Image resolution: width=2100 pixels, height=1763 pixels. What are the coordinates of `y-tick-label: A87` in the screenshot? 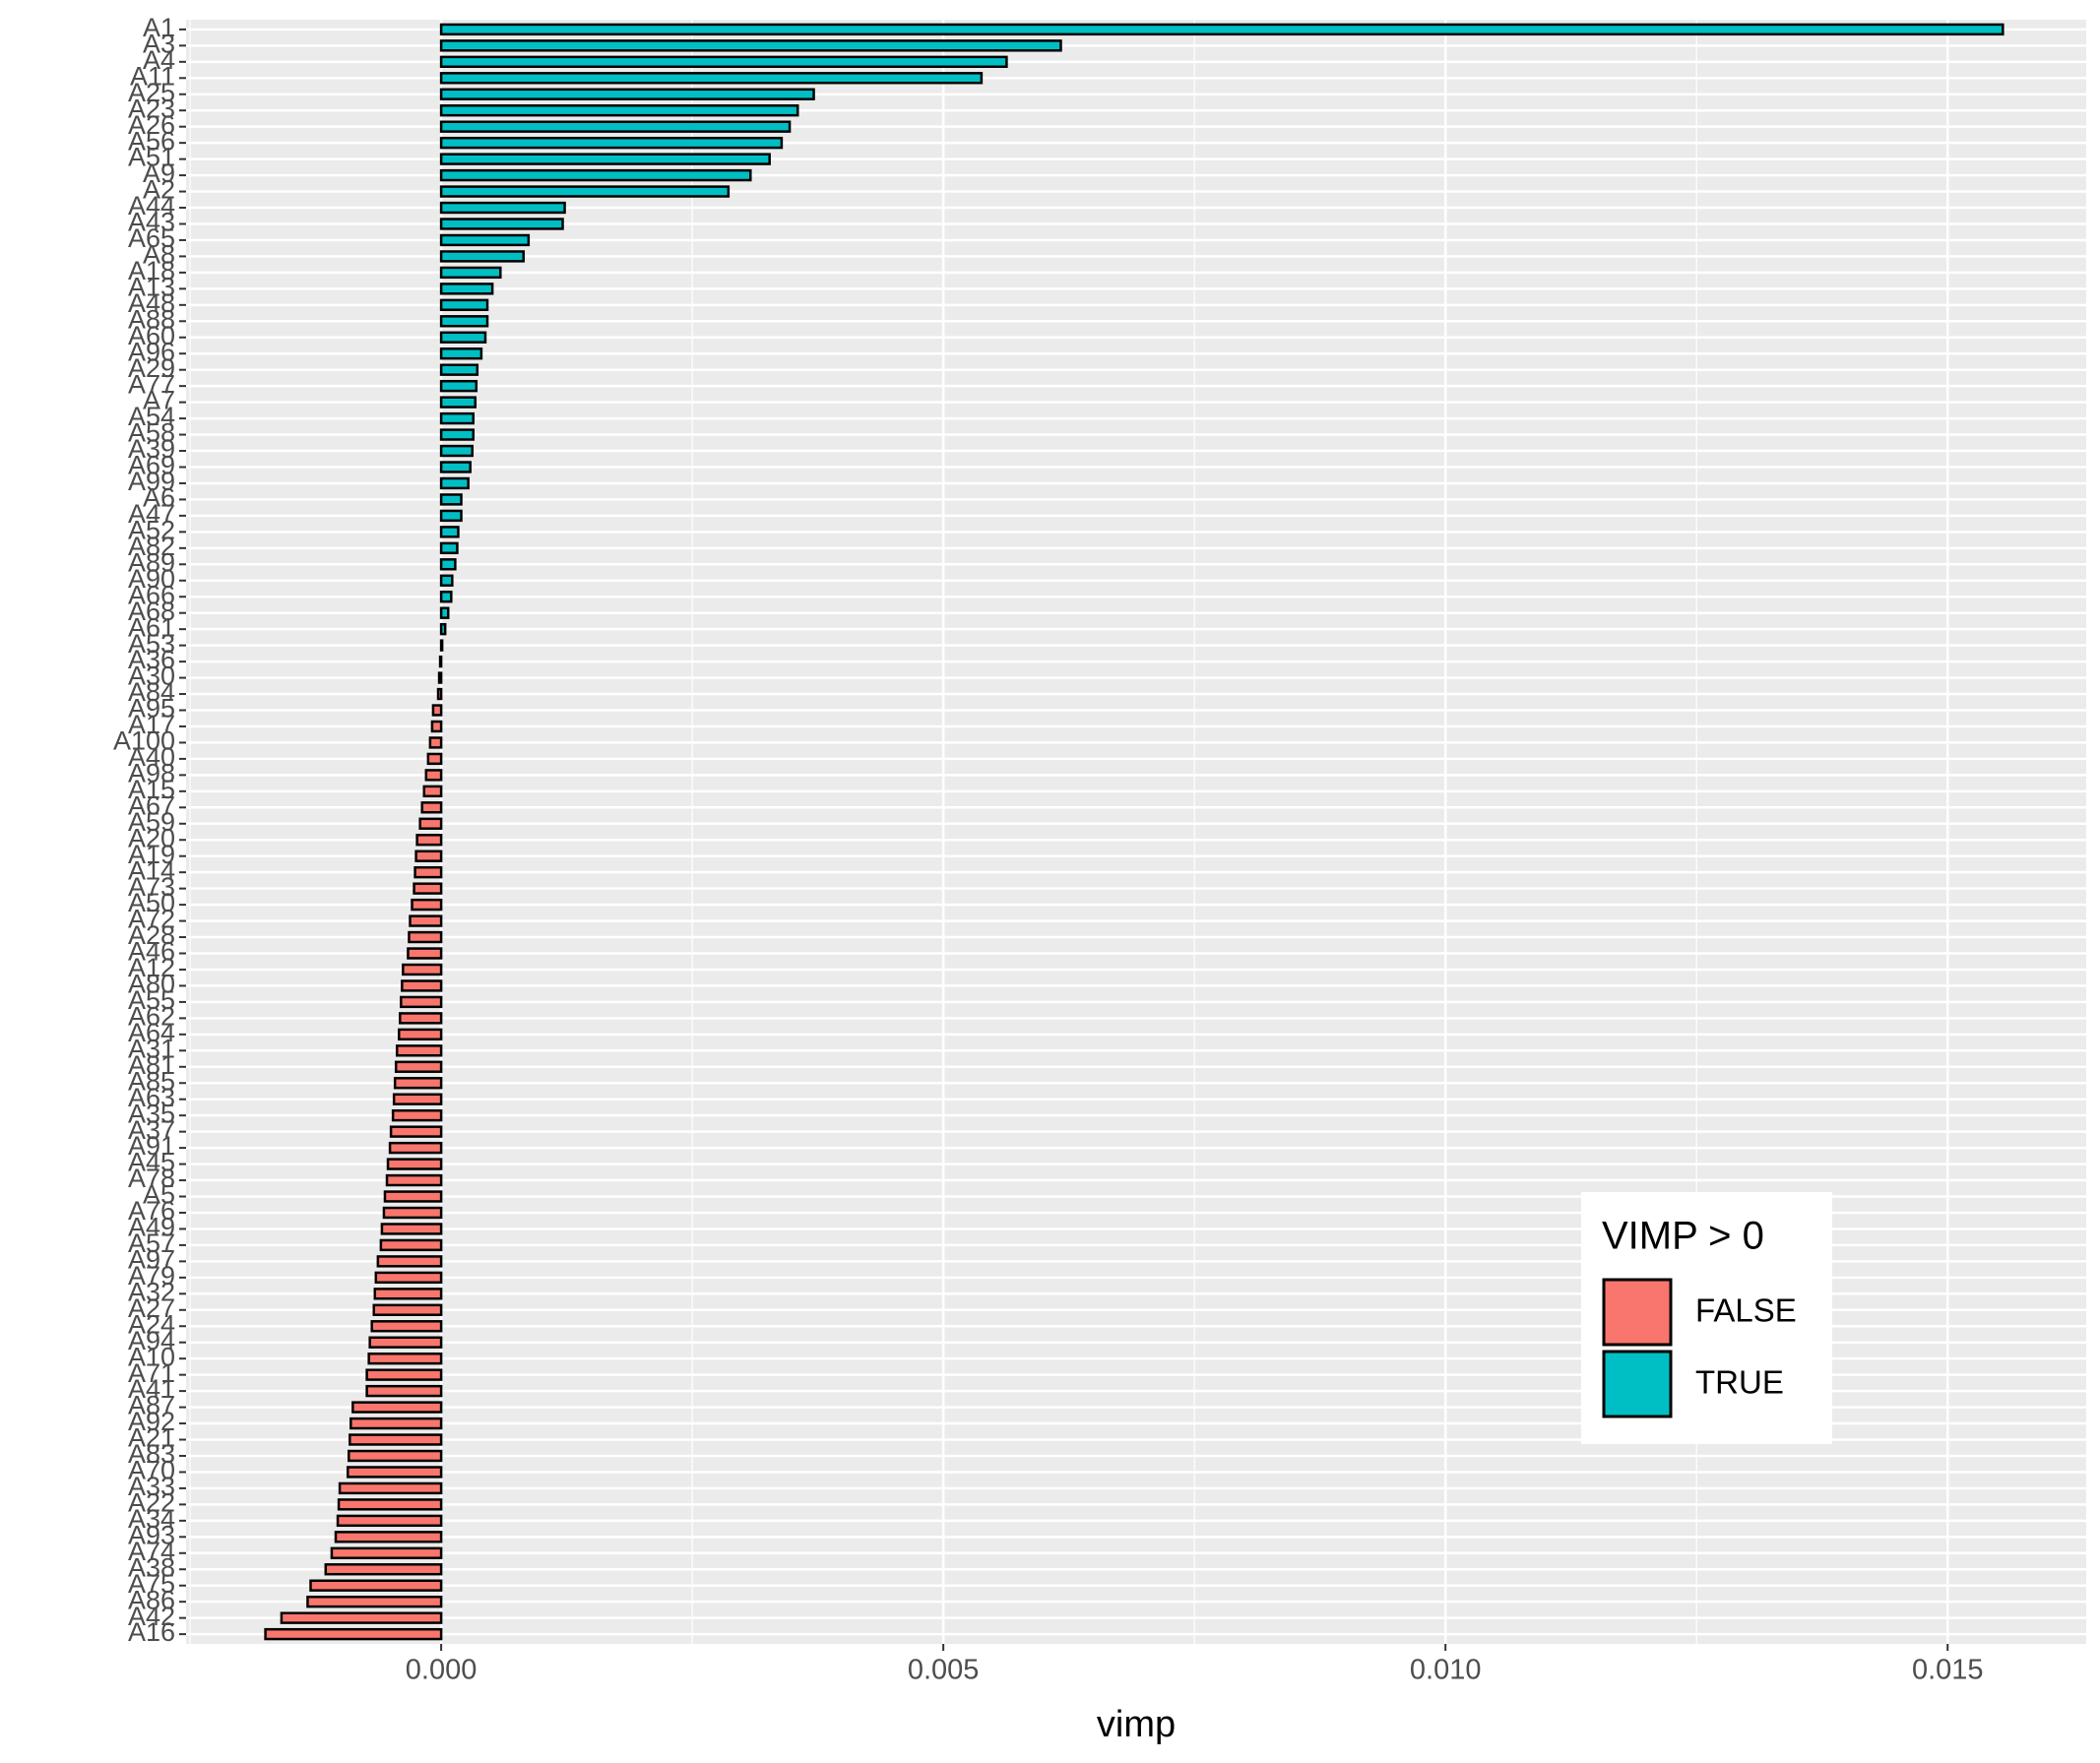 It's located at (152, 1405).